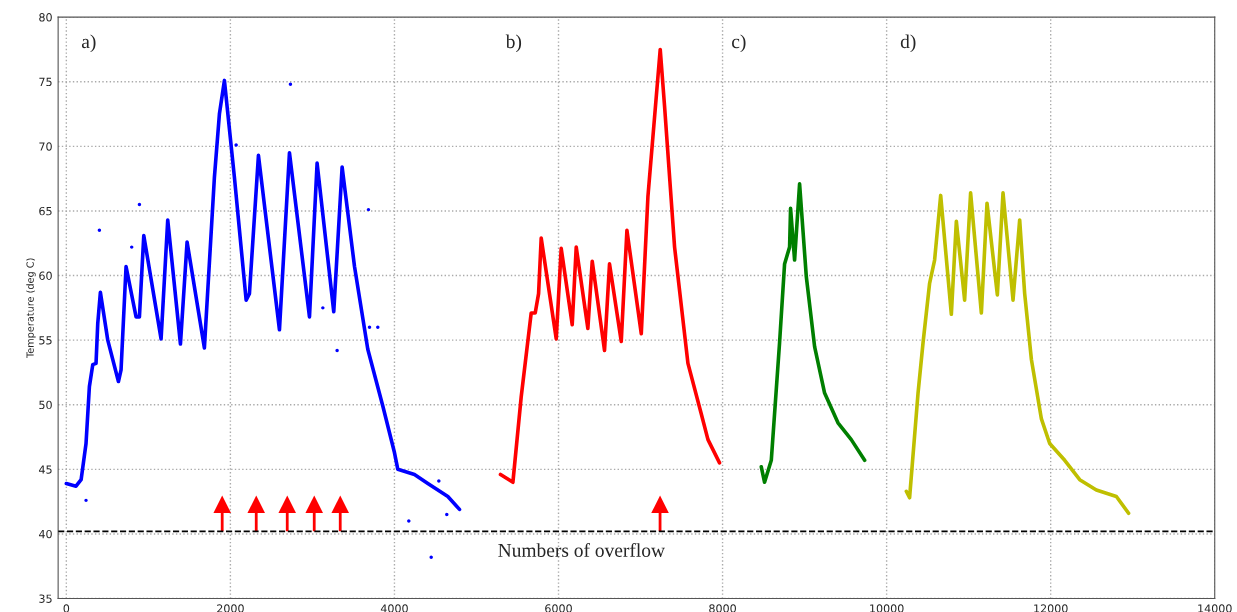 The image size is (1237, 612). Describe the element at coordinates (45, 146) in the screenshot. I see `y-tick-label: 70` at that location.